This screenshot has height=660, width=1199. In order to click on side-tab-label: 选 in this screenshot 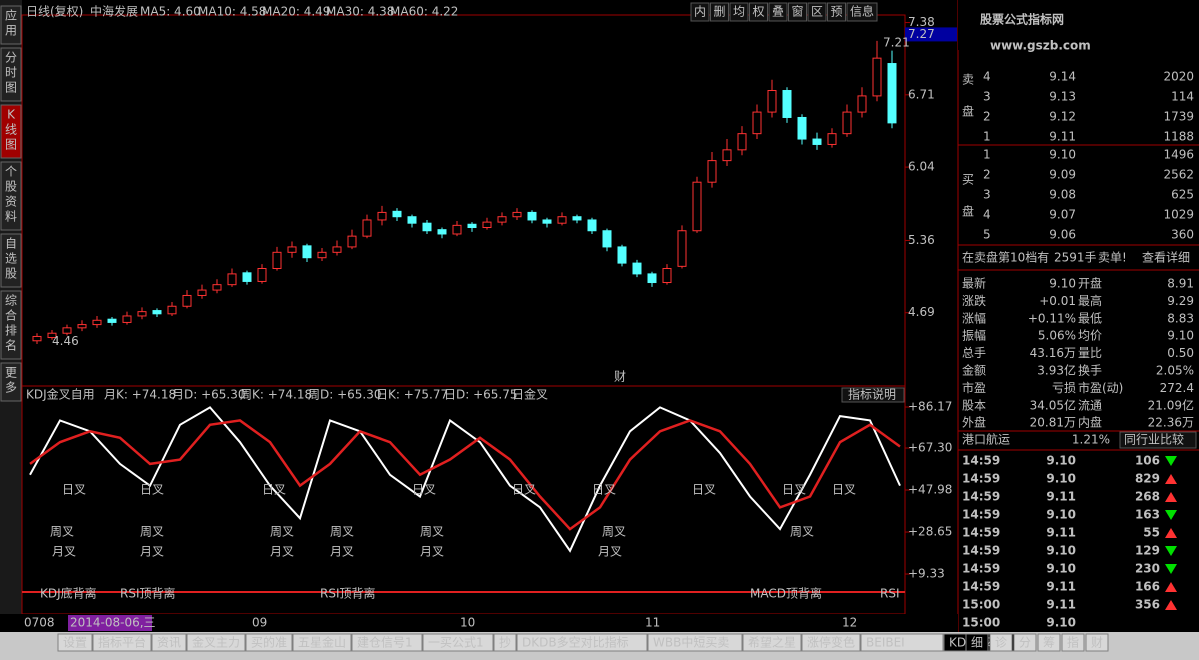, I will do `click(11, 259)`.